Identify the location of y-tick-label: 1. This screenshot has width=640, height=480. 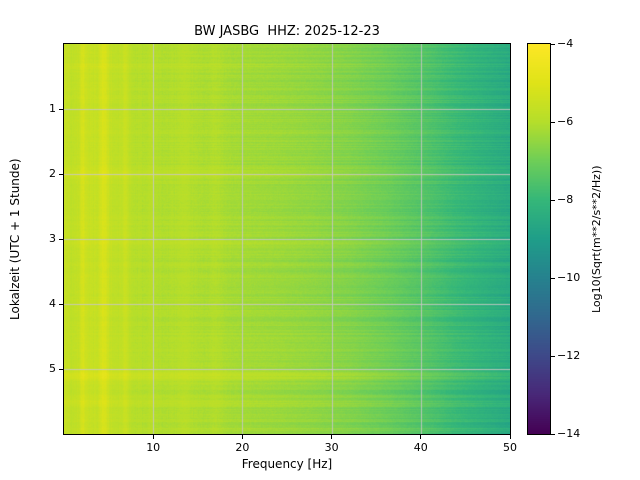
(52, 108).